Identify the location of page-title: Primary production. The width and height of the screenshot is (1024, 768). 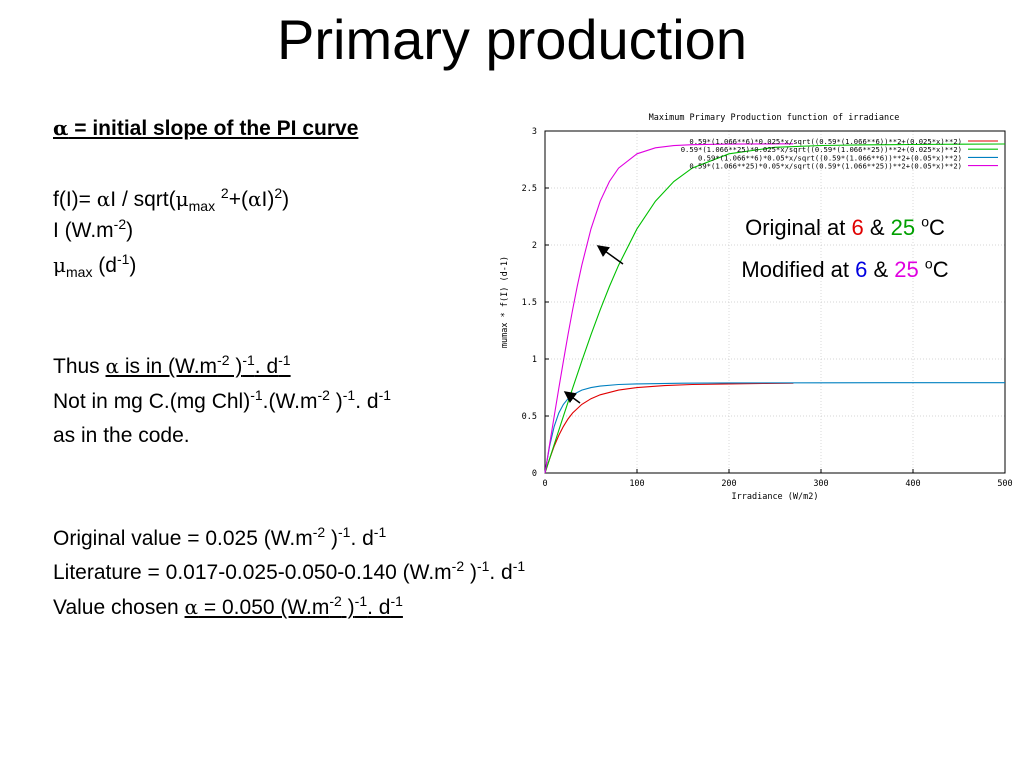
(512, 39).